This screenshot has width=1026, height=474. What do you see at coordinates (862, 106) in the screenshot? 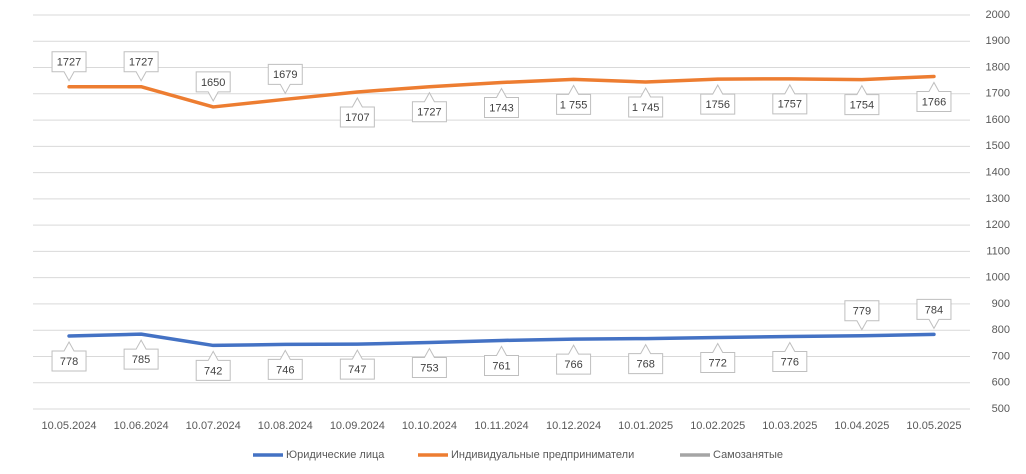
I see `data-label: 1754` at bounding box center [862, 106].